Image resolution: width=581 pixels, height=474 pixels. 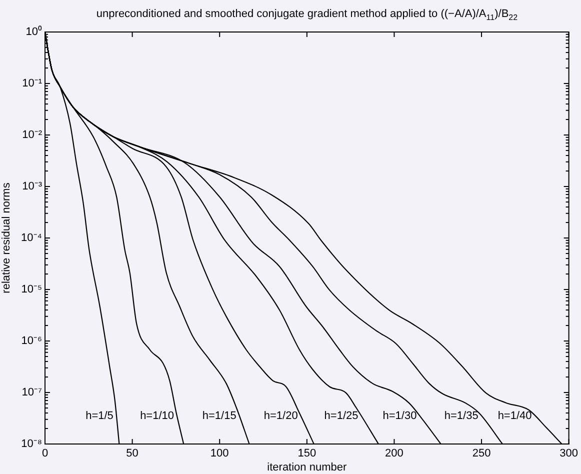 What do you see at coordinates (100, 416) in the screenshot?
I see `series-label: h=1/5` at bounding box center [100, 416].